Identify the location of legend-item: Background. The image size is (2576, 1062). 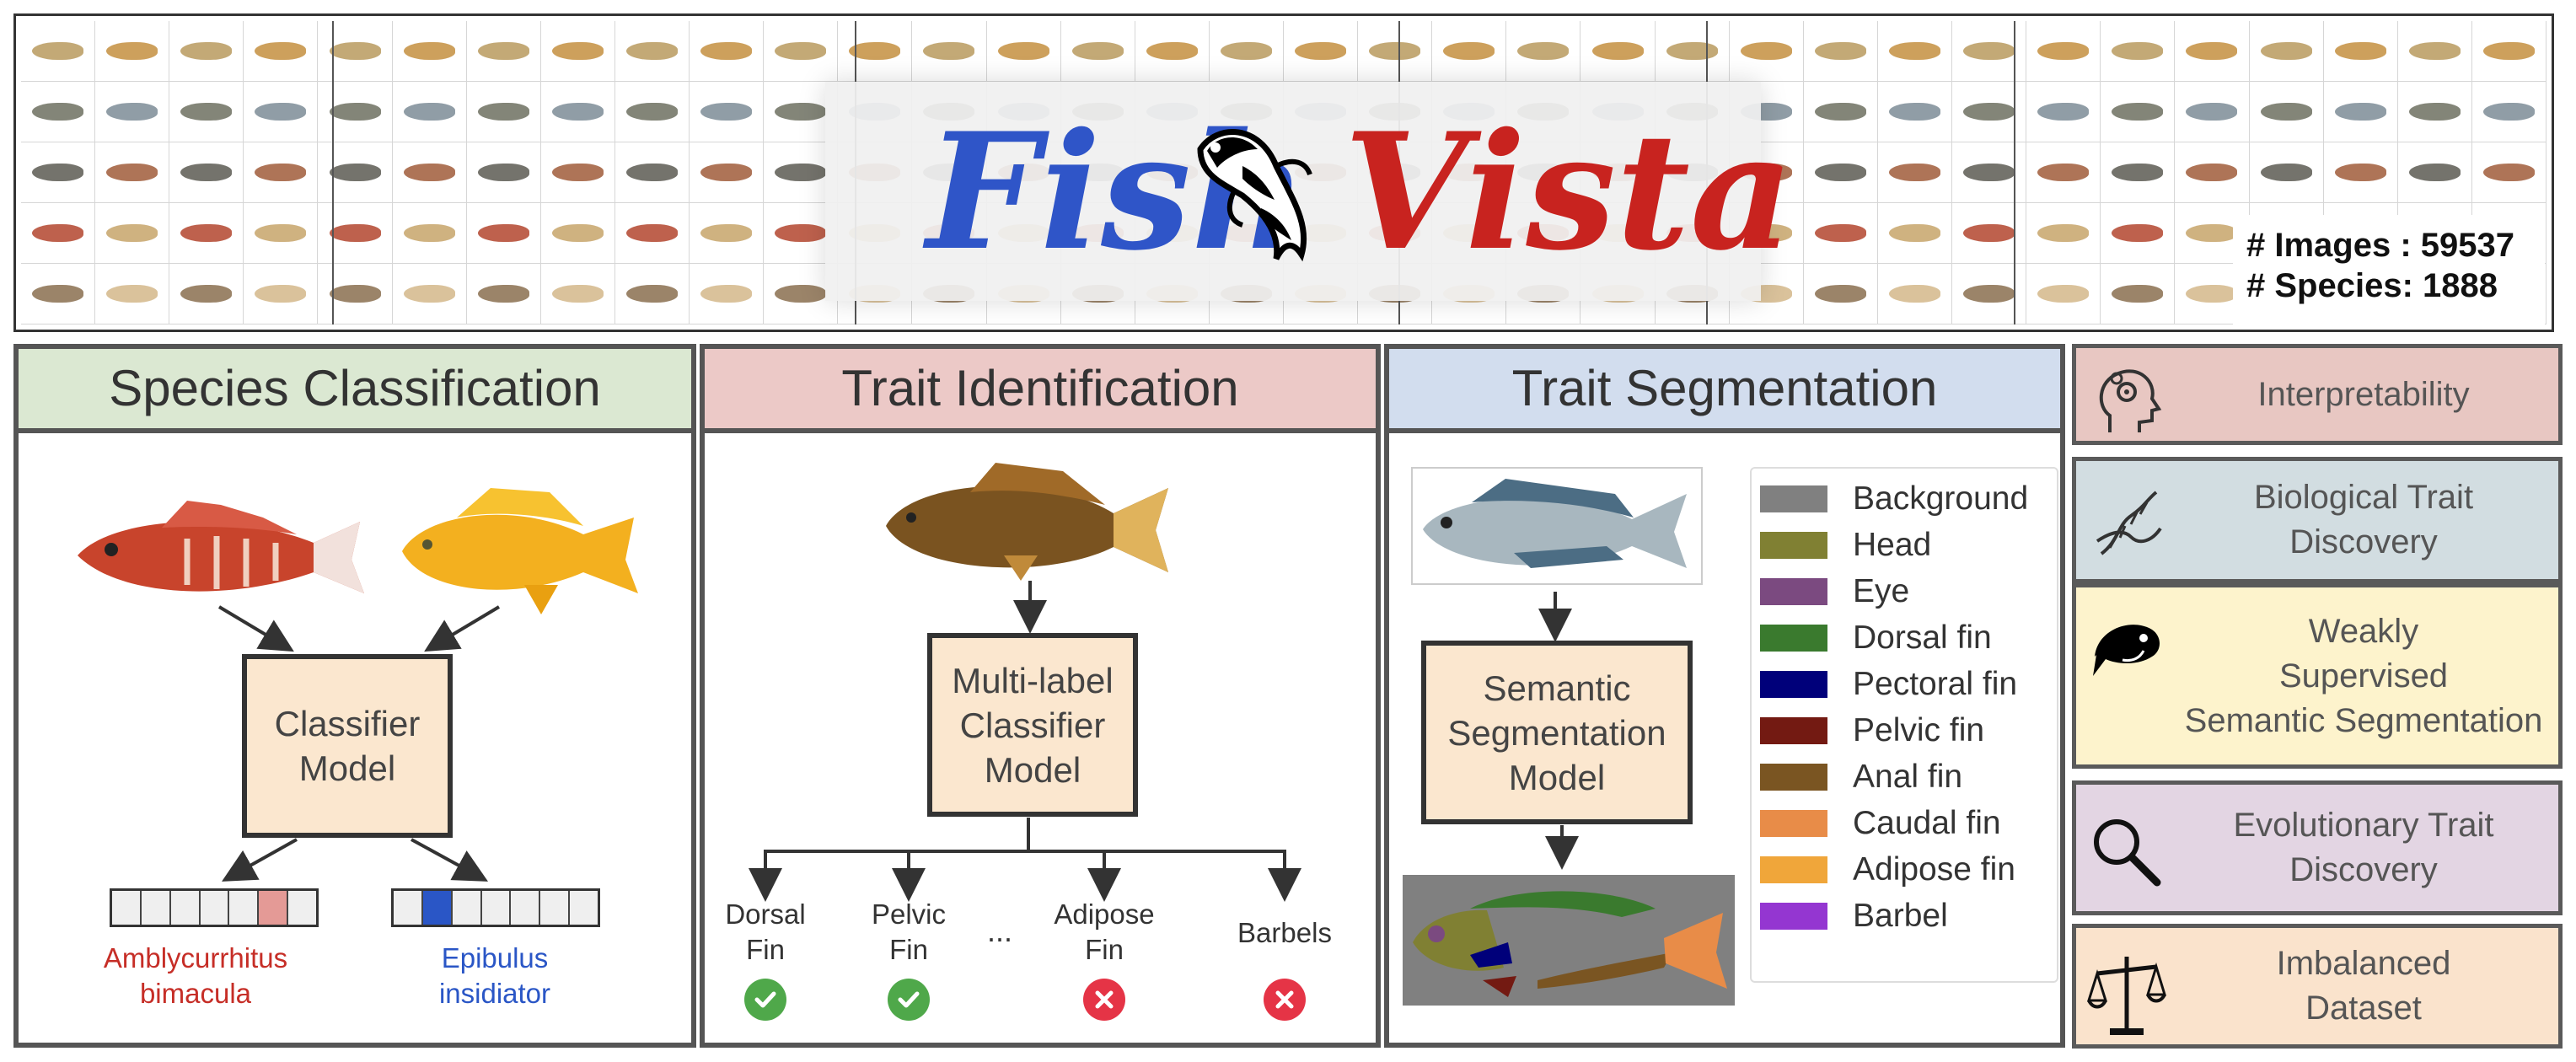
(1894, 498).